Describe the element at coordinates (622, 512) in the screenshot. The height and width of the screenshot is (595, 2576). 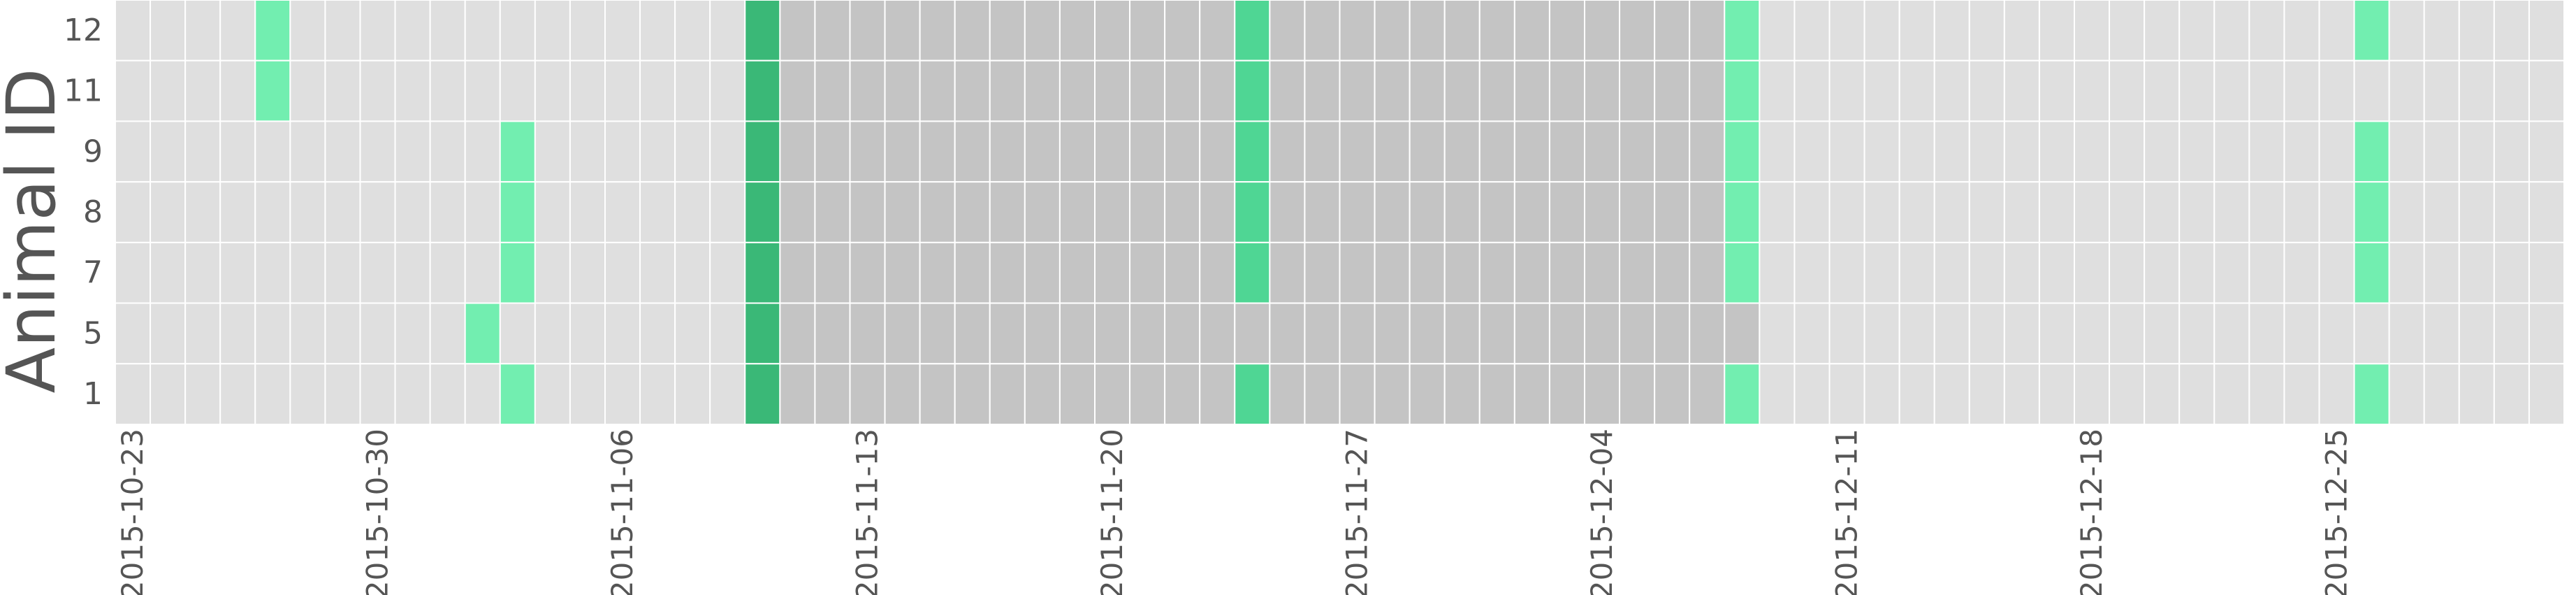
I see `x-tick-label: 2015-11-06` at that location.